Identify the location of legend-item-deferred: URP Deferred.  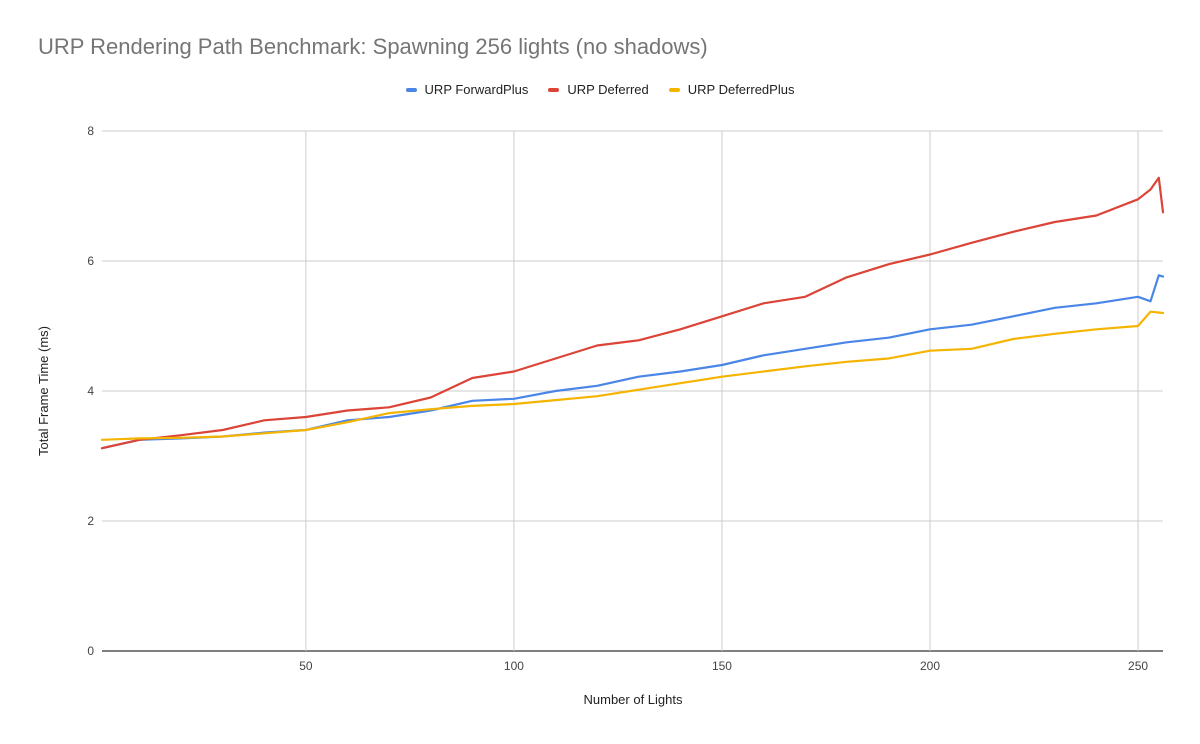
(598, 89).